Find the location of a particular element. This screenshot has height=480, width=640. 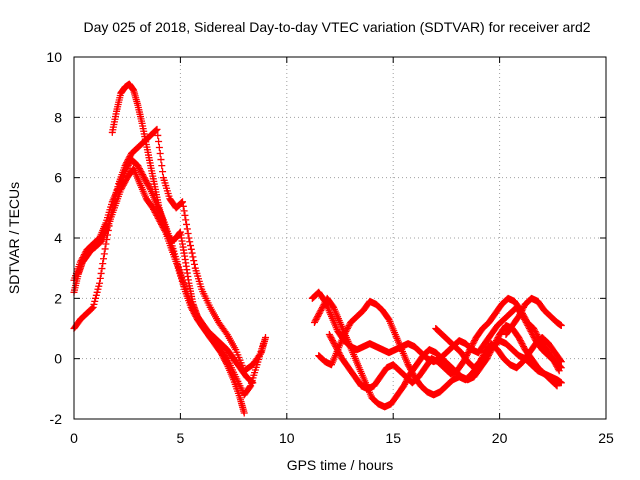

x-tick-label: 0 is located at coordinates (74, 438).